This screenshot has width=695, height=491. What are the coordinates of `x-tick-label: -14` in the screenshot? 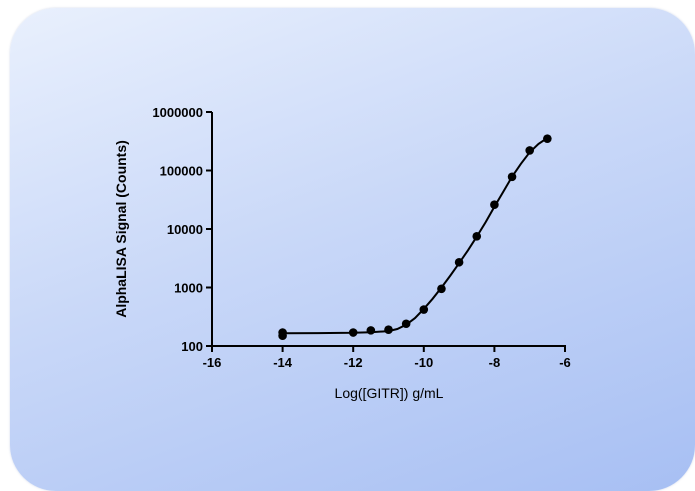 It's located at (283, 362).